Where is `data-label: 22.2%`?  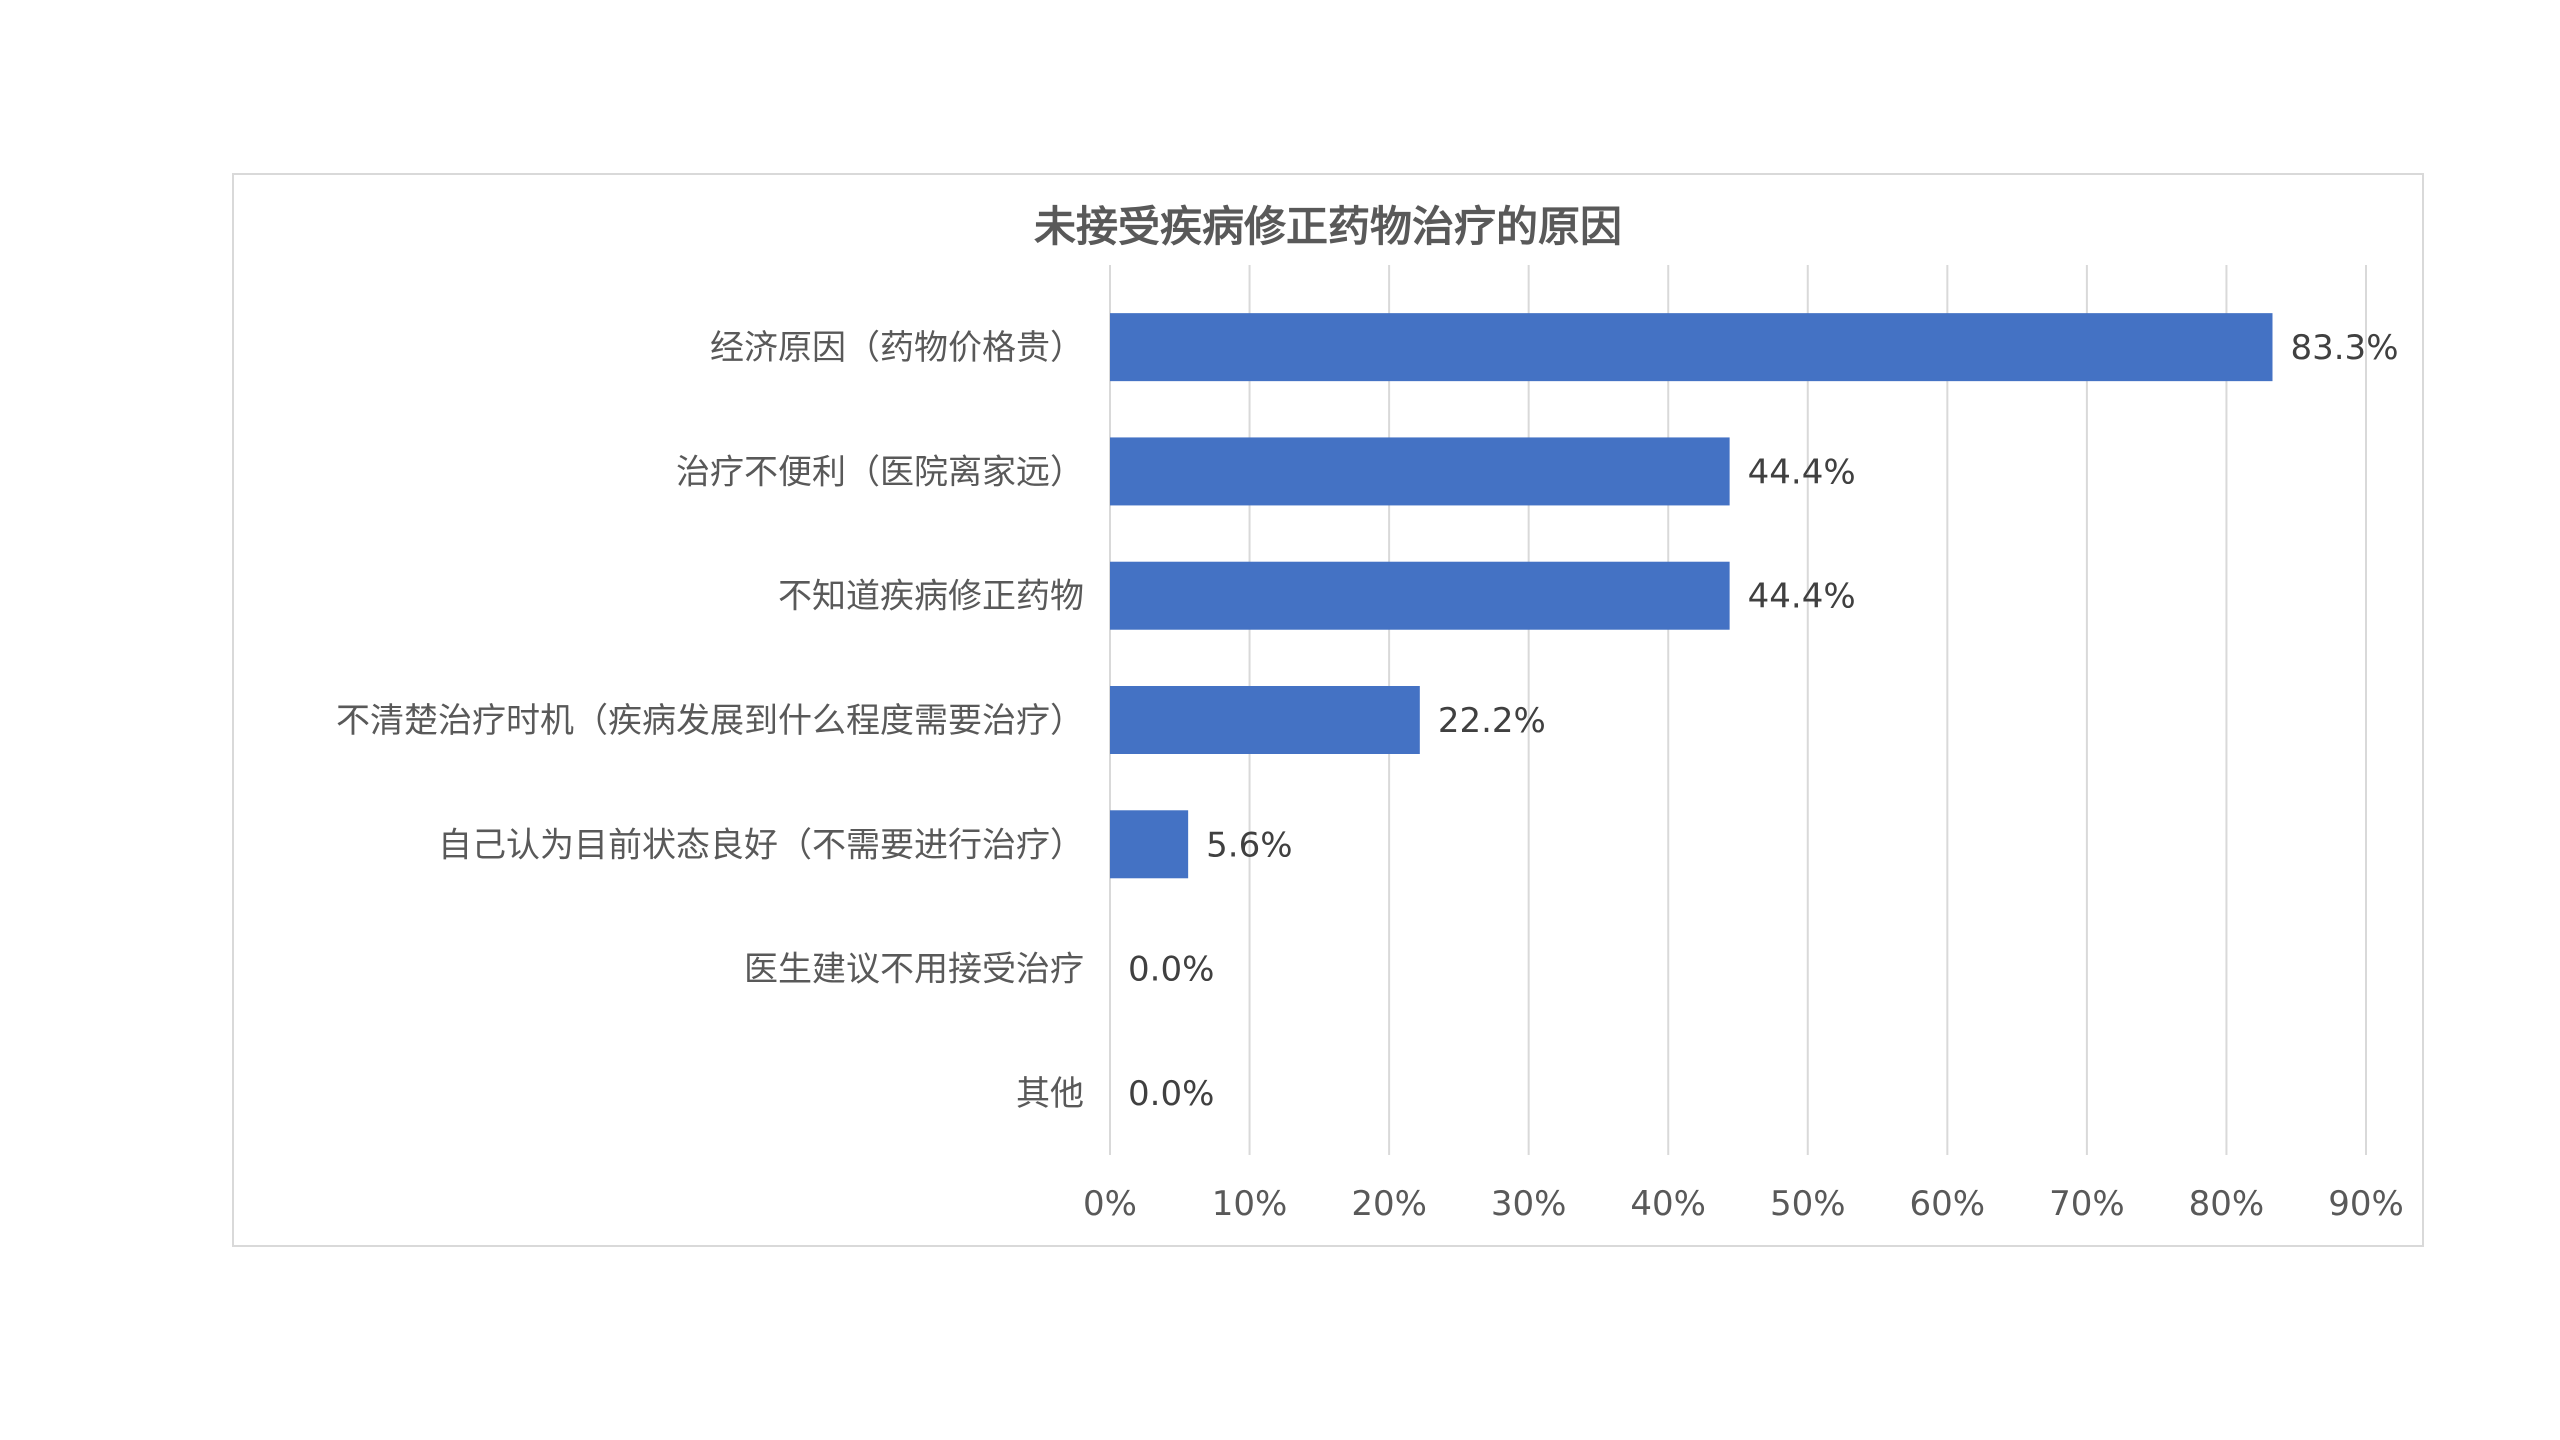
data-label: 22.2% is located at coordinates (1492, 721).